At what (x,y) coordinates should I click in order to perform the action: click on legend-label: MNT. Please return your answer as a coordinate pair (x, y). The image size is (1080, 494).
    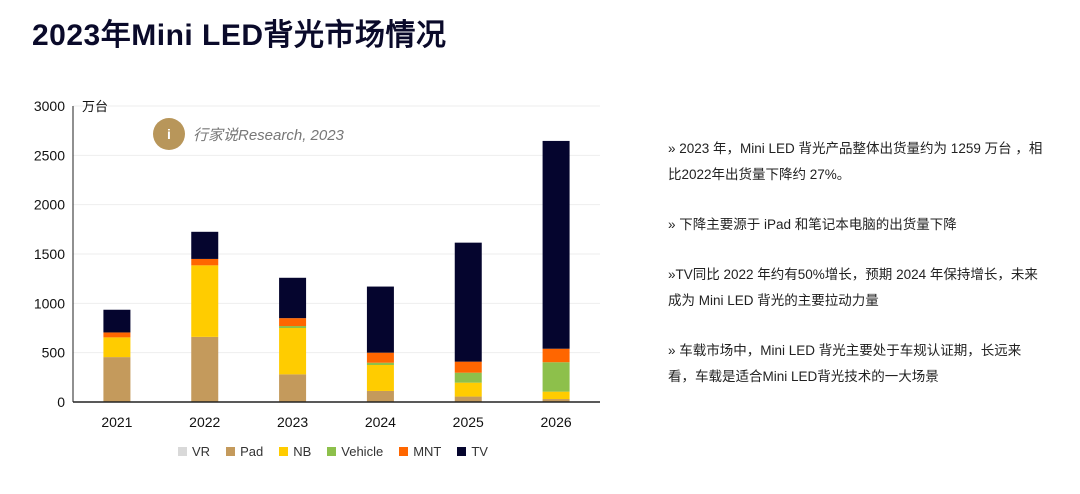
    Looking at the image, I should click on (427, 451).